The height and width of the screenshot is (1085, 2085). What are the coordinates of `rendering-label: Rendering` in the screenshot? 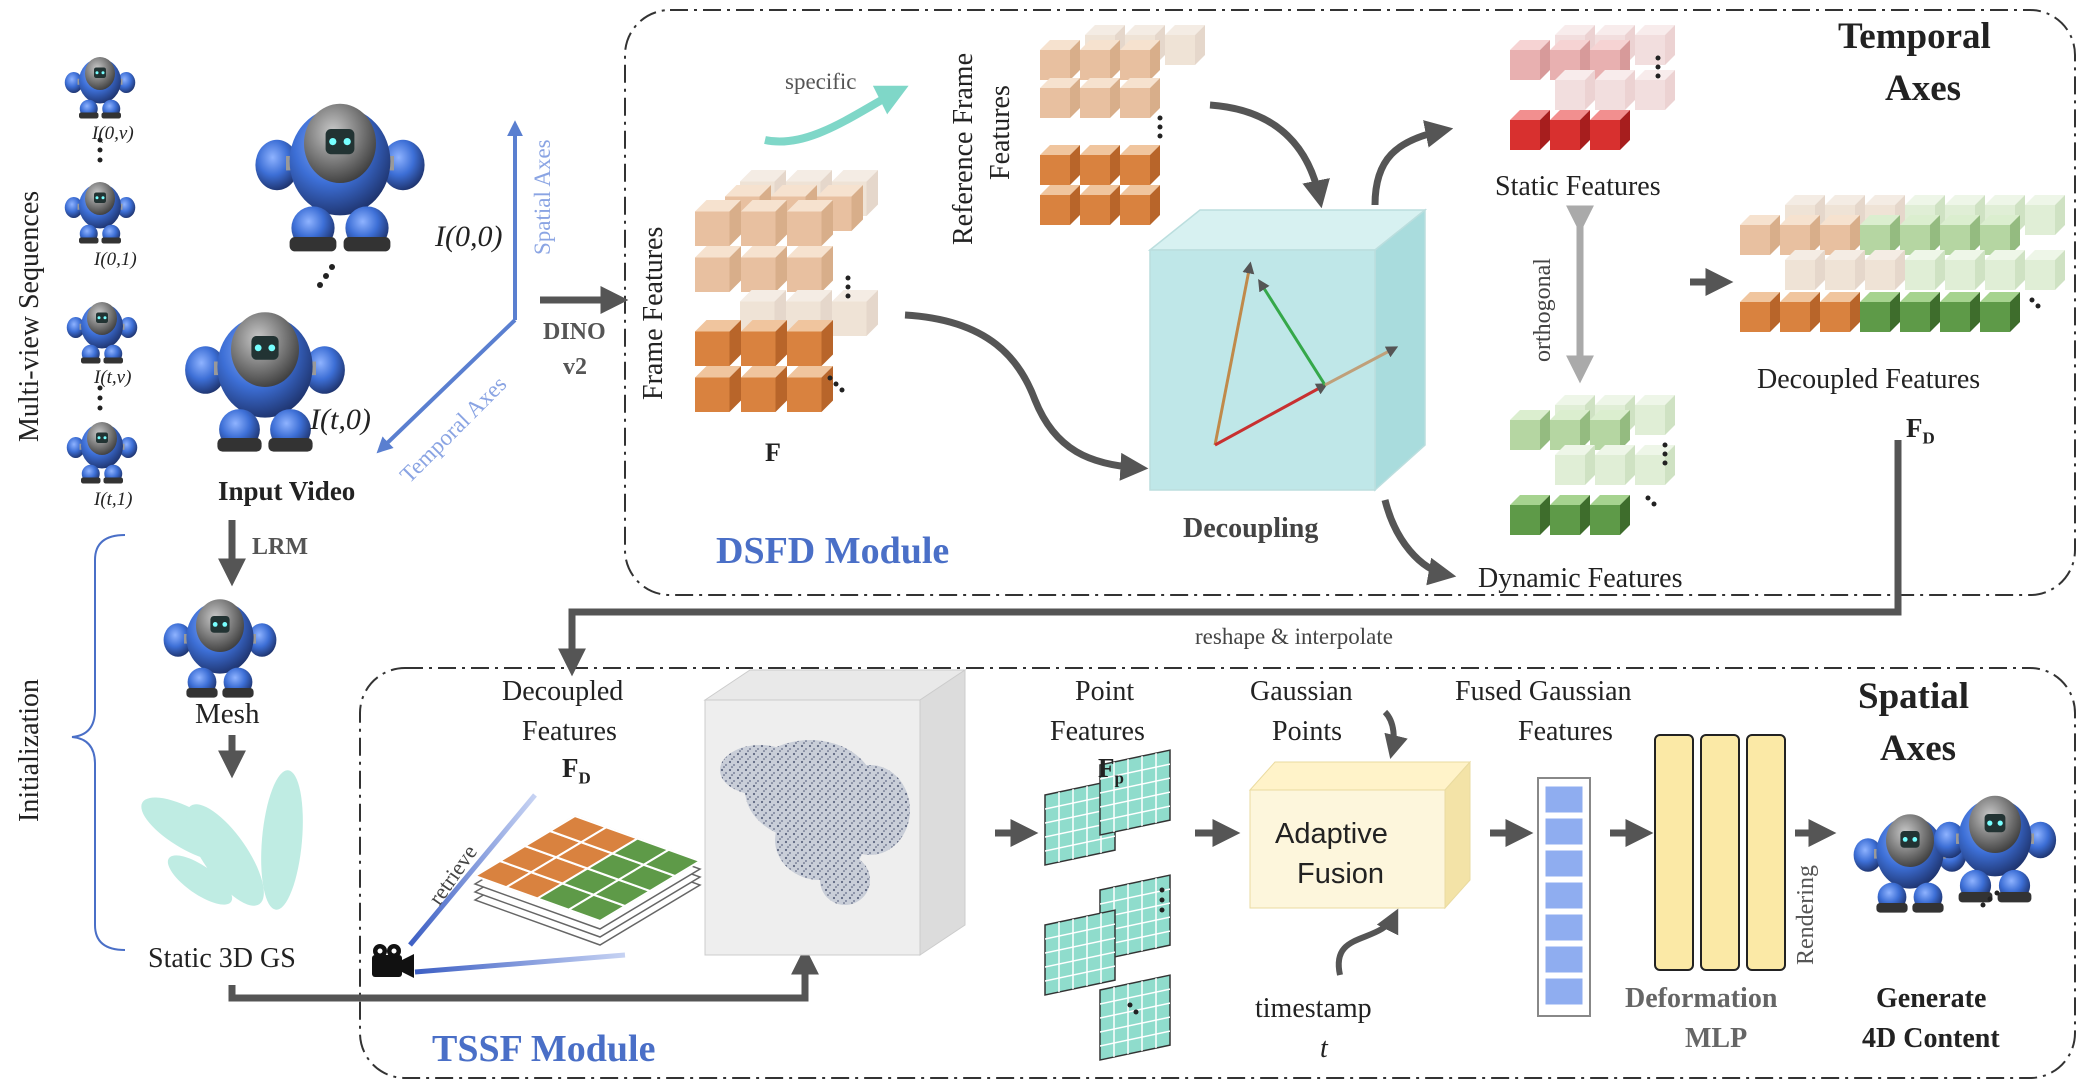 It's located at (1806, 915).